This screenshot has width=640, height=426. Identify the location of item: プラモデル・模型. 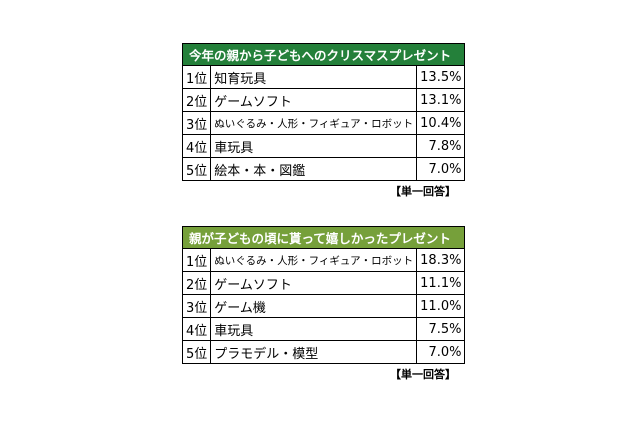
(314, 352).